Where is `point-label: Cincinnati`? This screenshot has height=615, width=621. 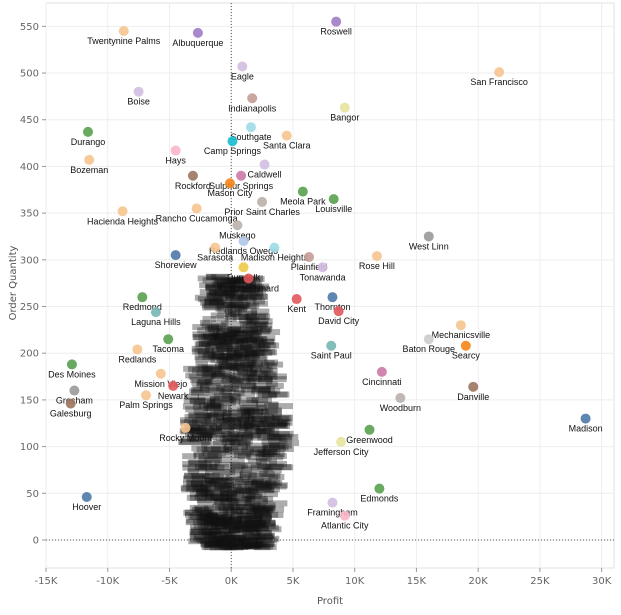 point-label: Cincinnati is located at coordinates (382, 382).